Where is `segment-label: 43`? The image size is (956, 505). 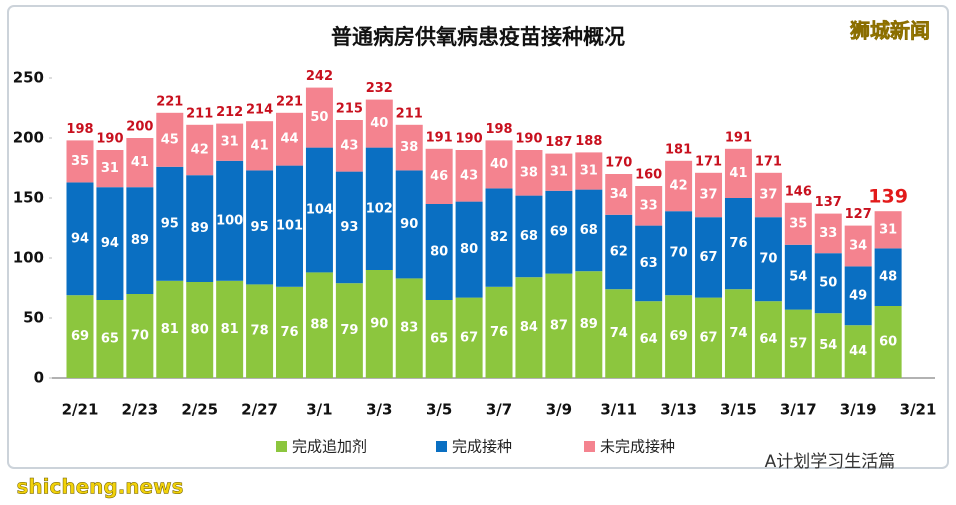
segment-label: 43 is located at coordinates (469, 175).